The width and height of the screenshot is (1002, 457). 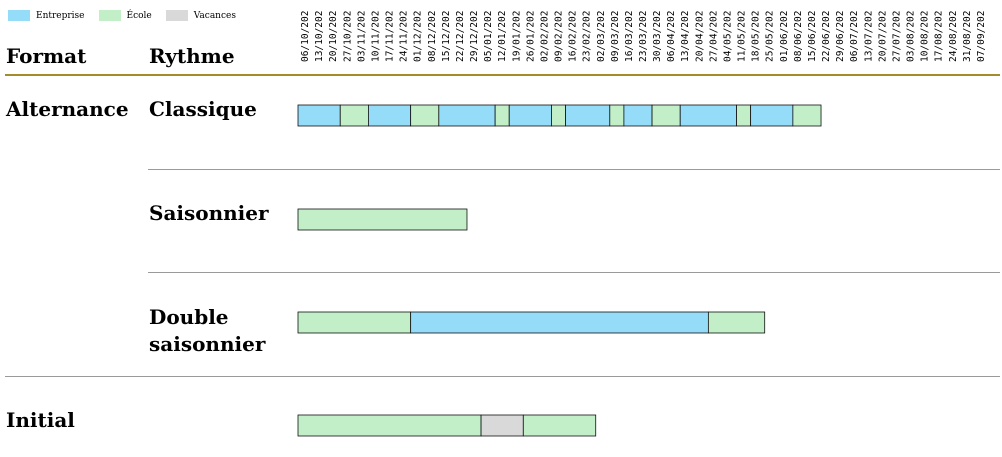 What do you see at coordinates (925, 36) in the screenshot?
I see `x-tick-label: 10/08/202` at bounding box center [925, 36].